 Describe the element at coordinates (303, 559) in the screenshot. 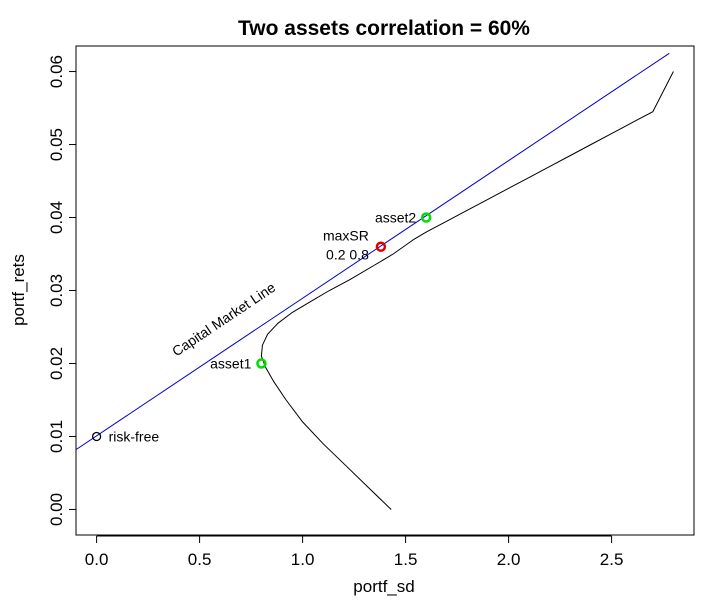

I see `x-tick-label: 1.0` at that location.